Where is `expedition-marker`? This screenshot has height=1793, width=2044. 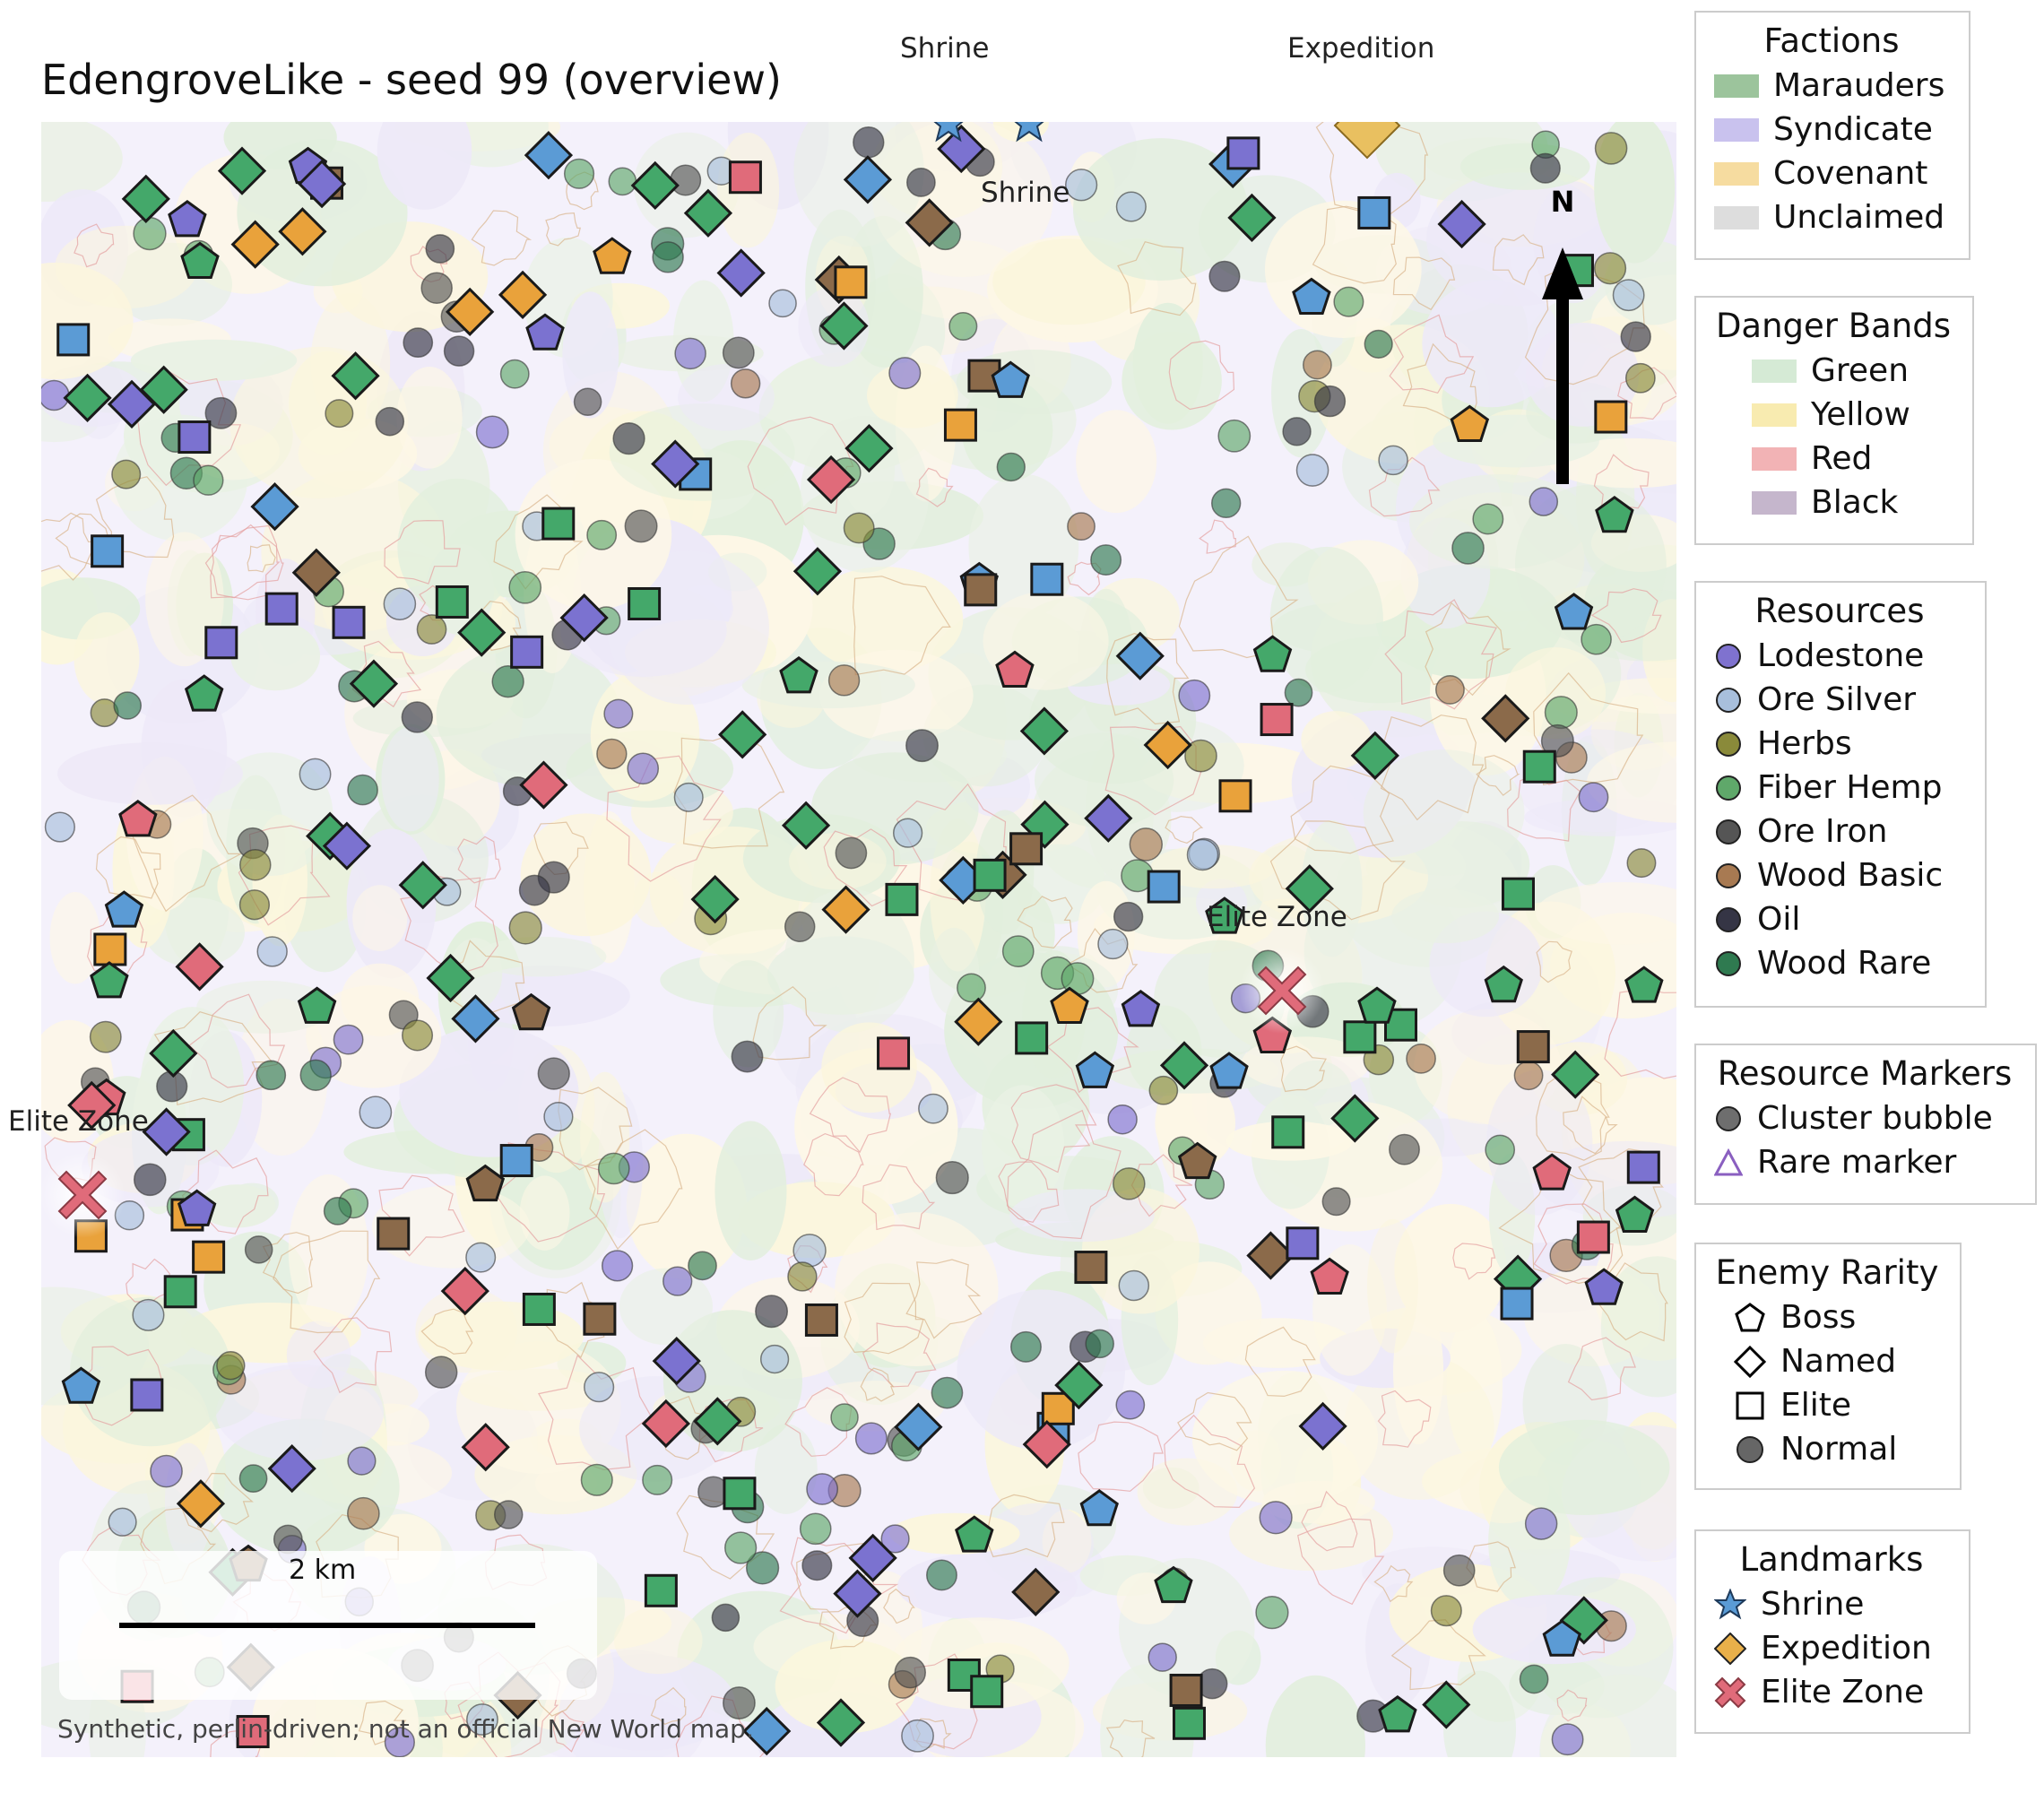 expedition-marker is located at coordinates (1367, 126).